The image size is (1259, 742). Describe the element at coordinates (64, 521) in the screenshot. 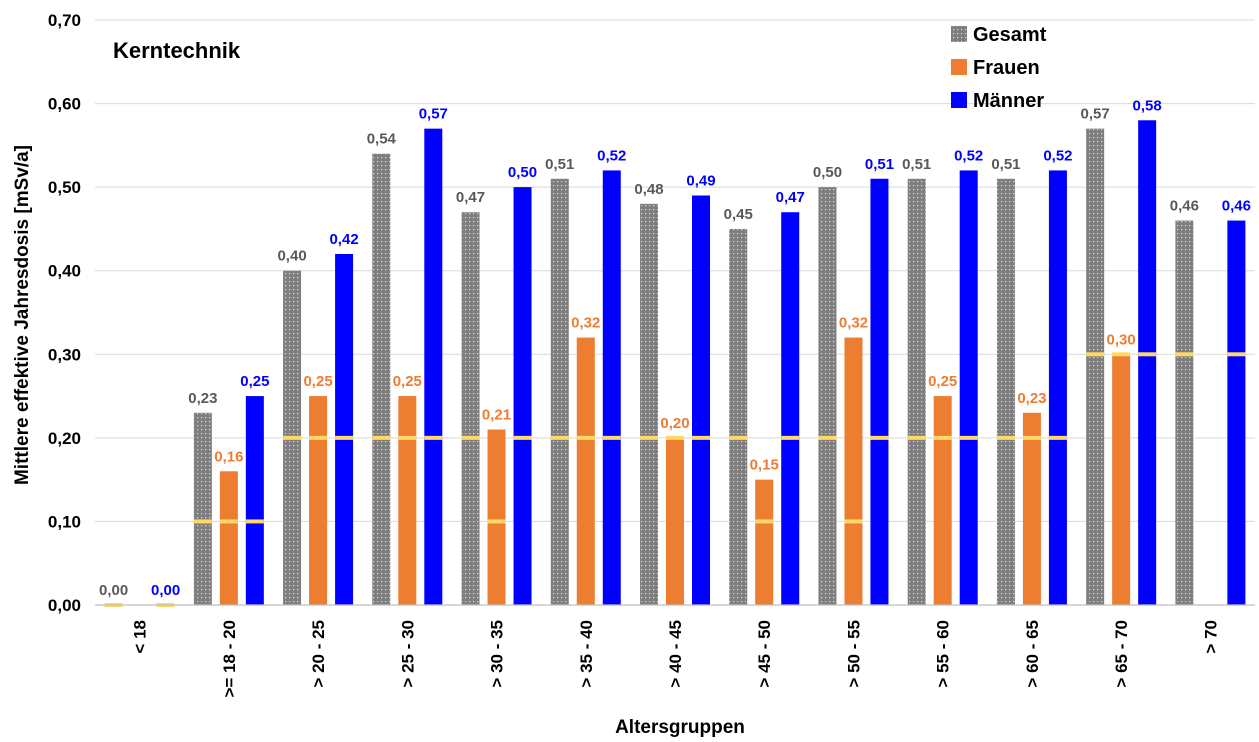

I see `y-tick-label: 0,10` at that location.